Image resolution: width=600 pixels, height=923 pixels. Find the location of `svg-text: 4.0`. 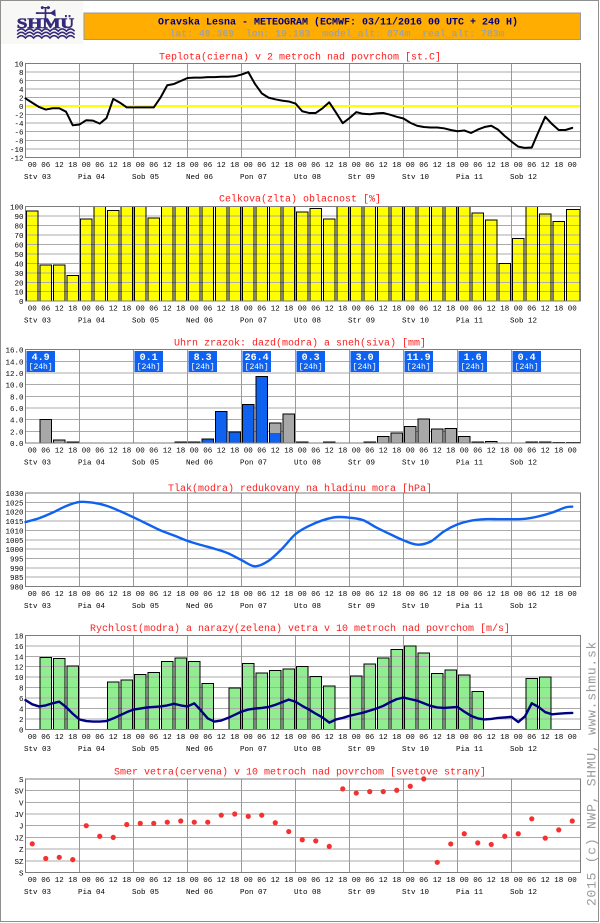

svg-text: 4.0 is located at coordinates (17, 422).